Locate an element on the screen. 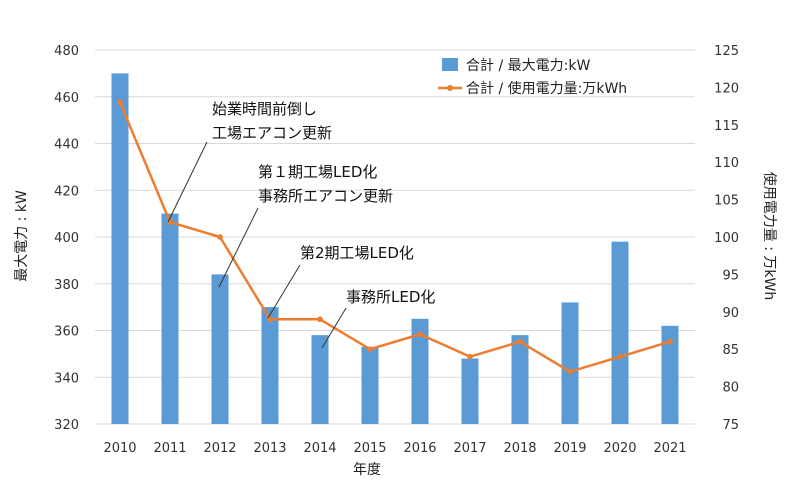  right-axis-ticks: 75 80 85 90 95 100 105 110 115 120 125 is located at coordinates (726, 238).